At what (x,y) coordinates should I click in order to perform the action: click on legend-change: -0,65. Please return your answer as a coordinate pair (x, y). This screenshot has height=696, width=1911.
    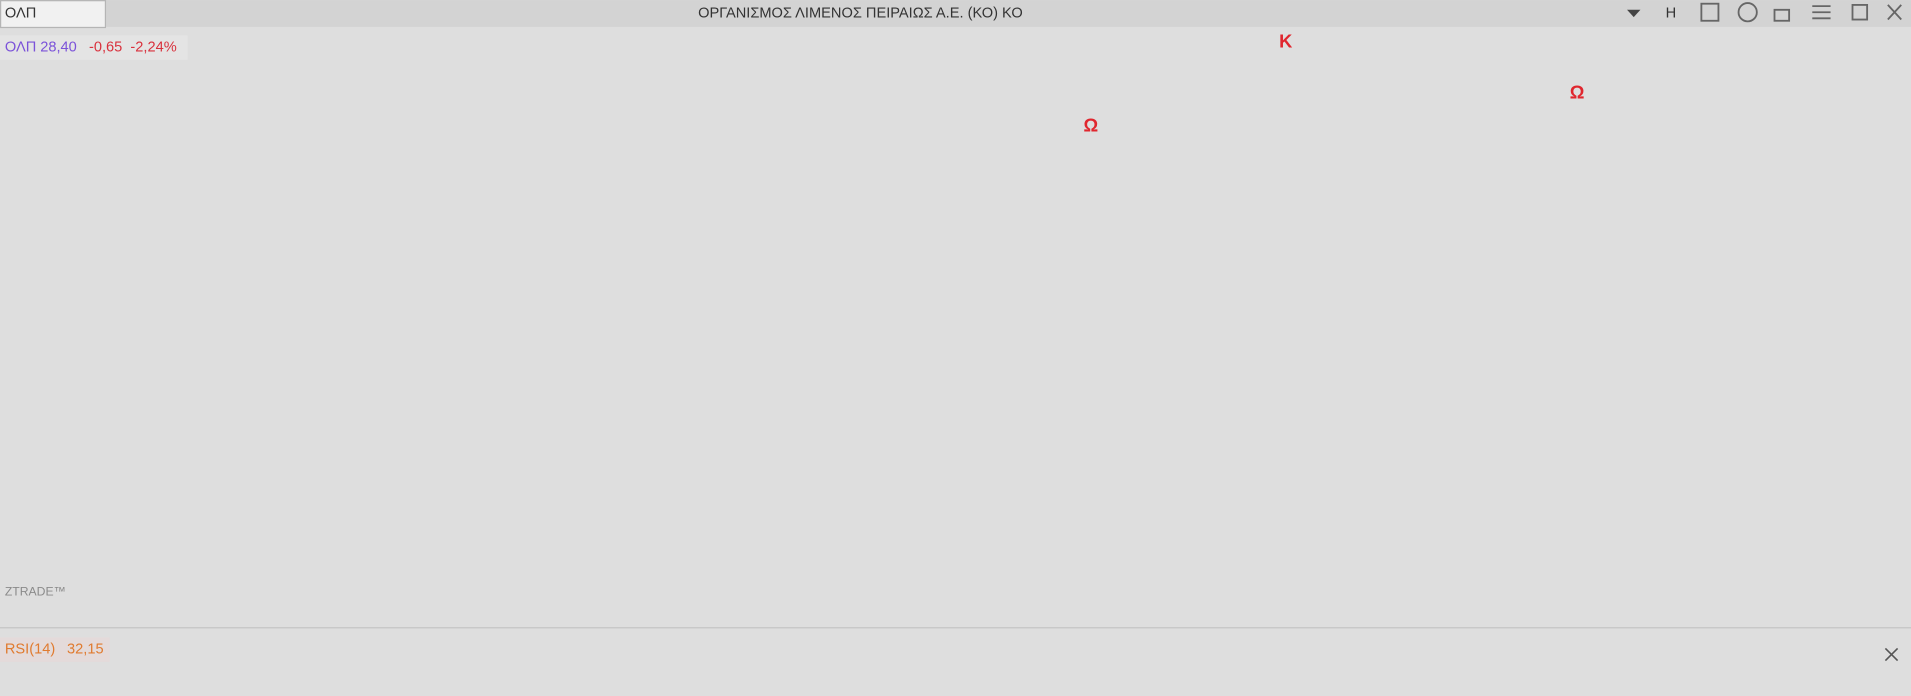
    Looking at the image, I should click on (105, 47).